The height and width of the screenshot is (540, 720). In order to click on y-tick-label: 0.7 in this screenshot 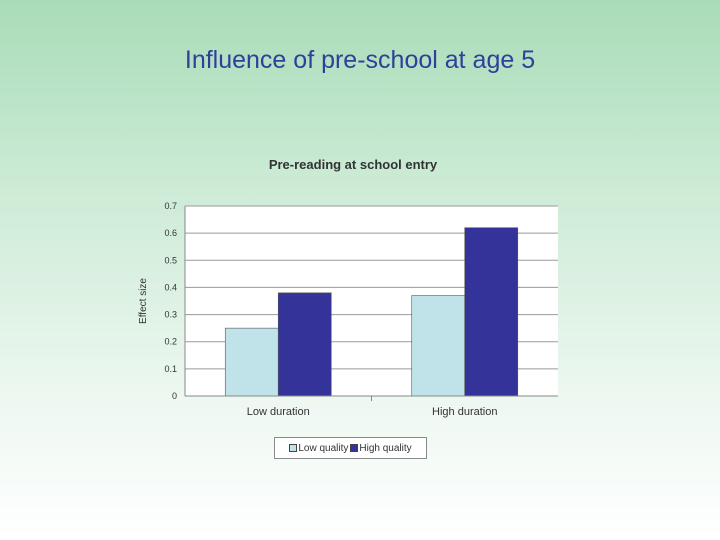, I will do `click(170, 206)`.